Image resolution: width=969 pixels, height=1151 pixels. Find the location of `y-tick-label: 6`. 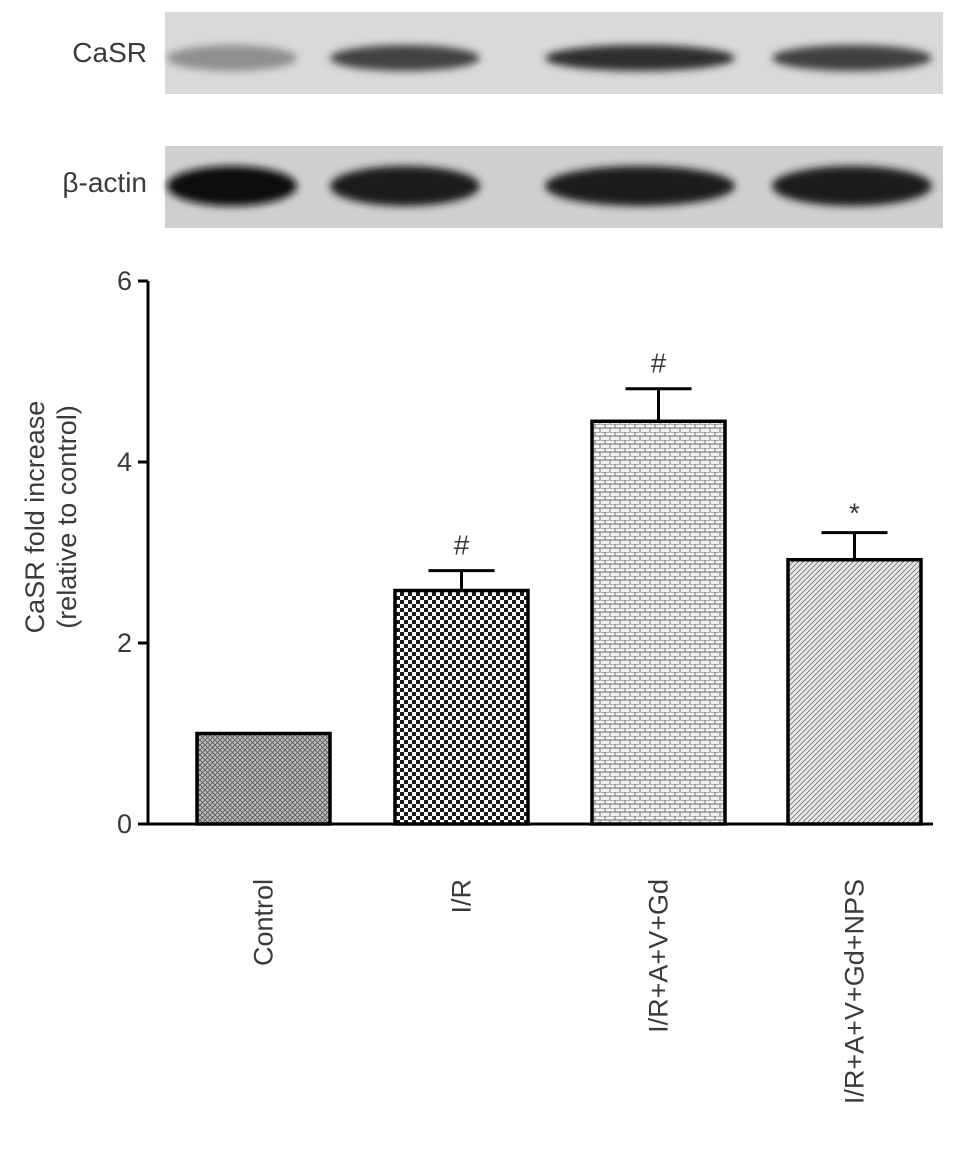

y-tick-label: 6 is located at coordinates (124, 281).